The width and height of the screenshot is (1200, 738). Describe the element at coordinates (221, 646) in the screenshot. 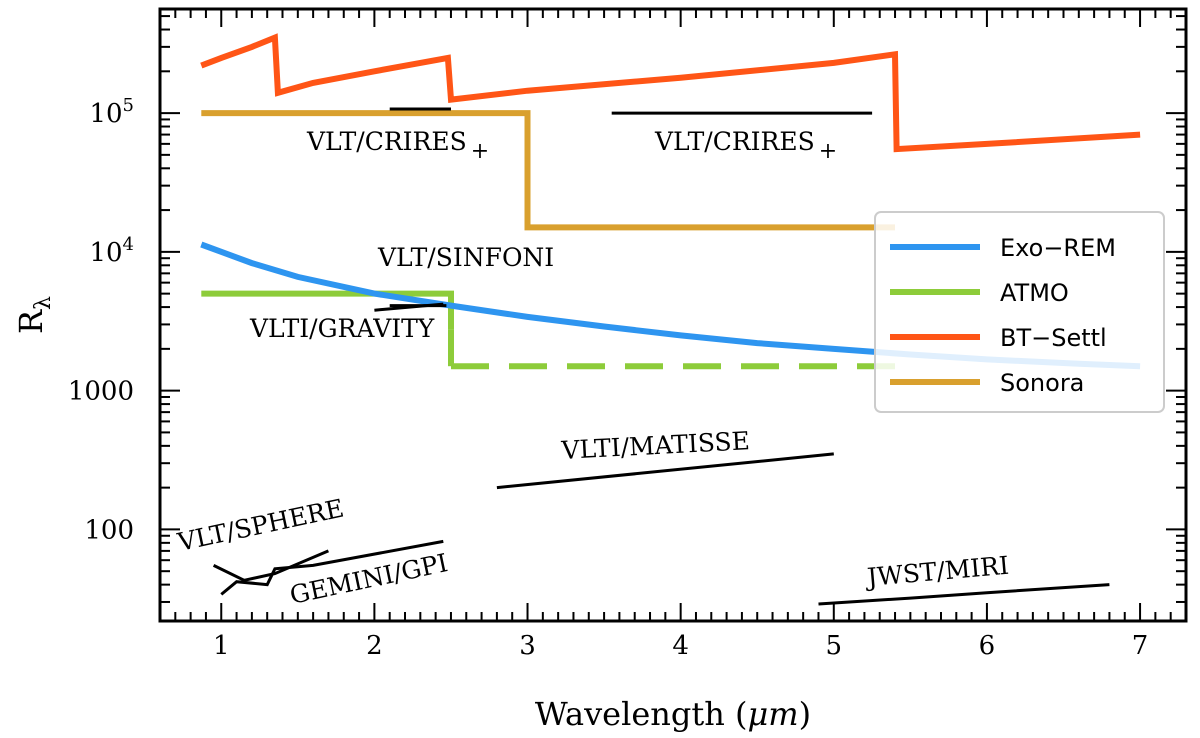

I see `x-tick-label: 1` at that location.